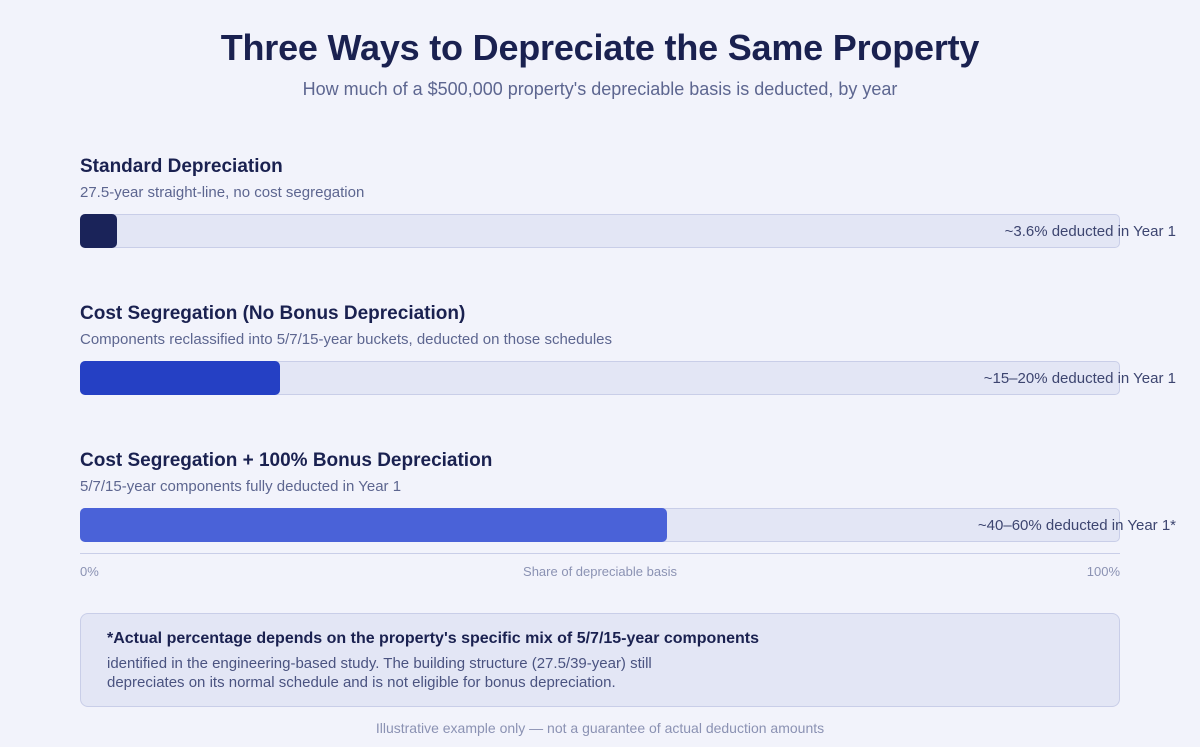 This screenshot has width=1200, height=747. Describe the element at coordinates (273, 313) in the screenshot. I see `row-title: Cost Segregation (No Bonus Depreciation)` at that location.